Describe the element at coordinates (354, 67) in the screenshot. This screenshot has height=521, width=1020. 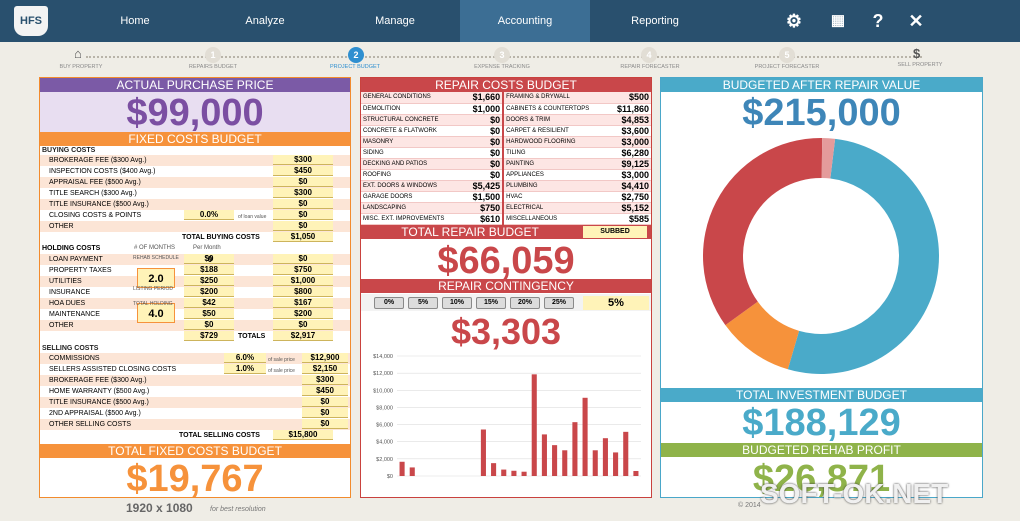
I see `step-label-project: PROJECT BUDGET` at that location.